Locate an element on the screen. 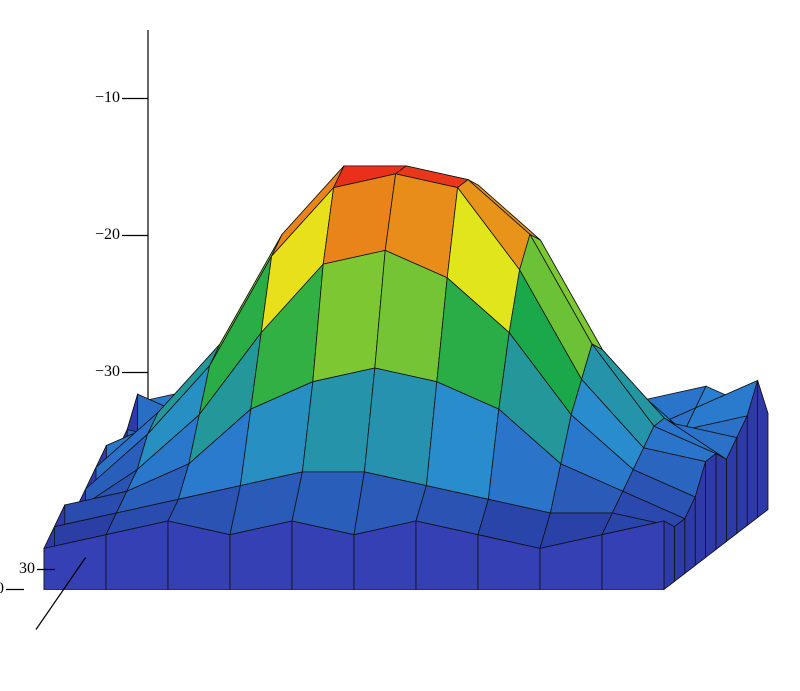 The height and width of the screenshot is (691, 800). y-tick-label: 40 is located at coordinates (2, 588).